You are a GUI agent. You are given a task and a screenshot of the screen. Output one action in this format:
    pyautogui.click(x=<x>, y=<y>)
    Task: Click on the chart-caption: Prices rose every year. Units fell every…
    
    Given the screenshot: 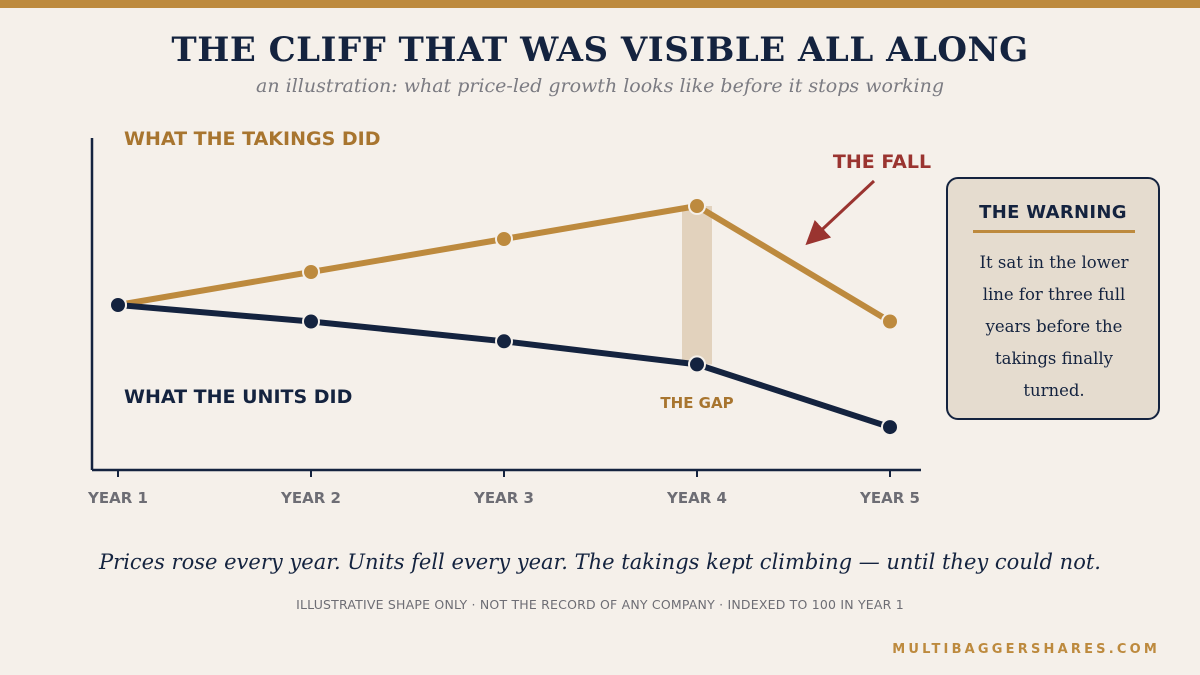 What is the action you would take?
    pyautogui.click(x=600, y=562)
    